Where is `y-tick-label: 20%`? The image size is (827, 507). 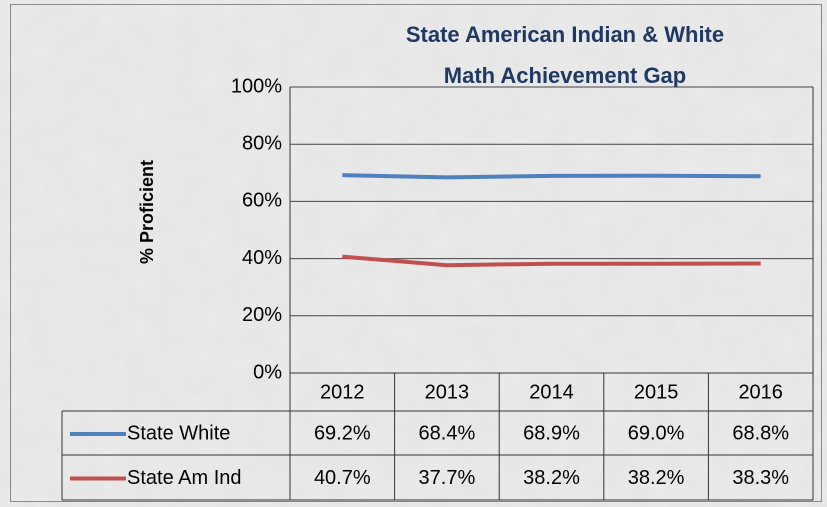
y-tick-label: 20% is located at coordinates (262, 315).